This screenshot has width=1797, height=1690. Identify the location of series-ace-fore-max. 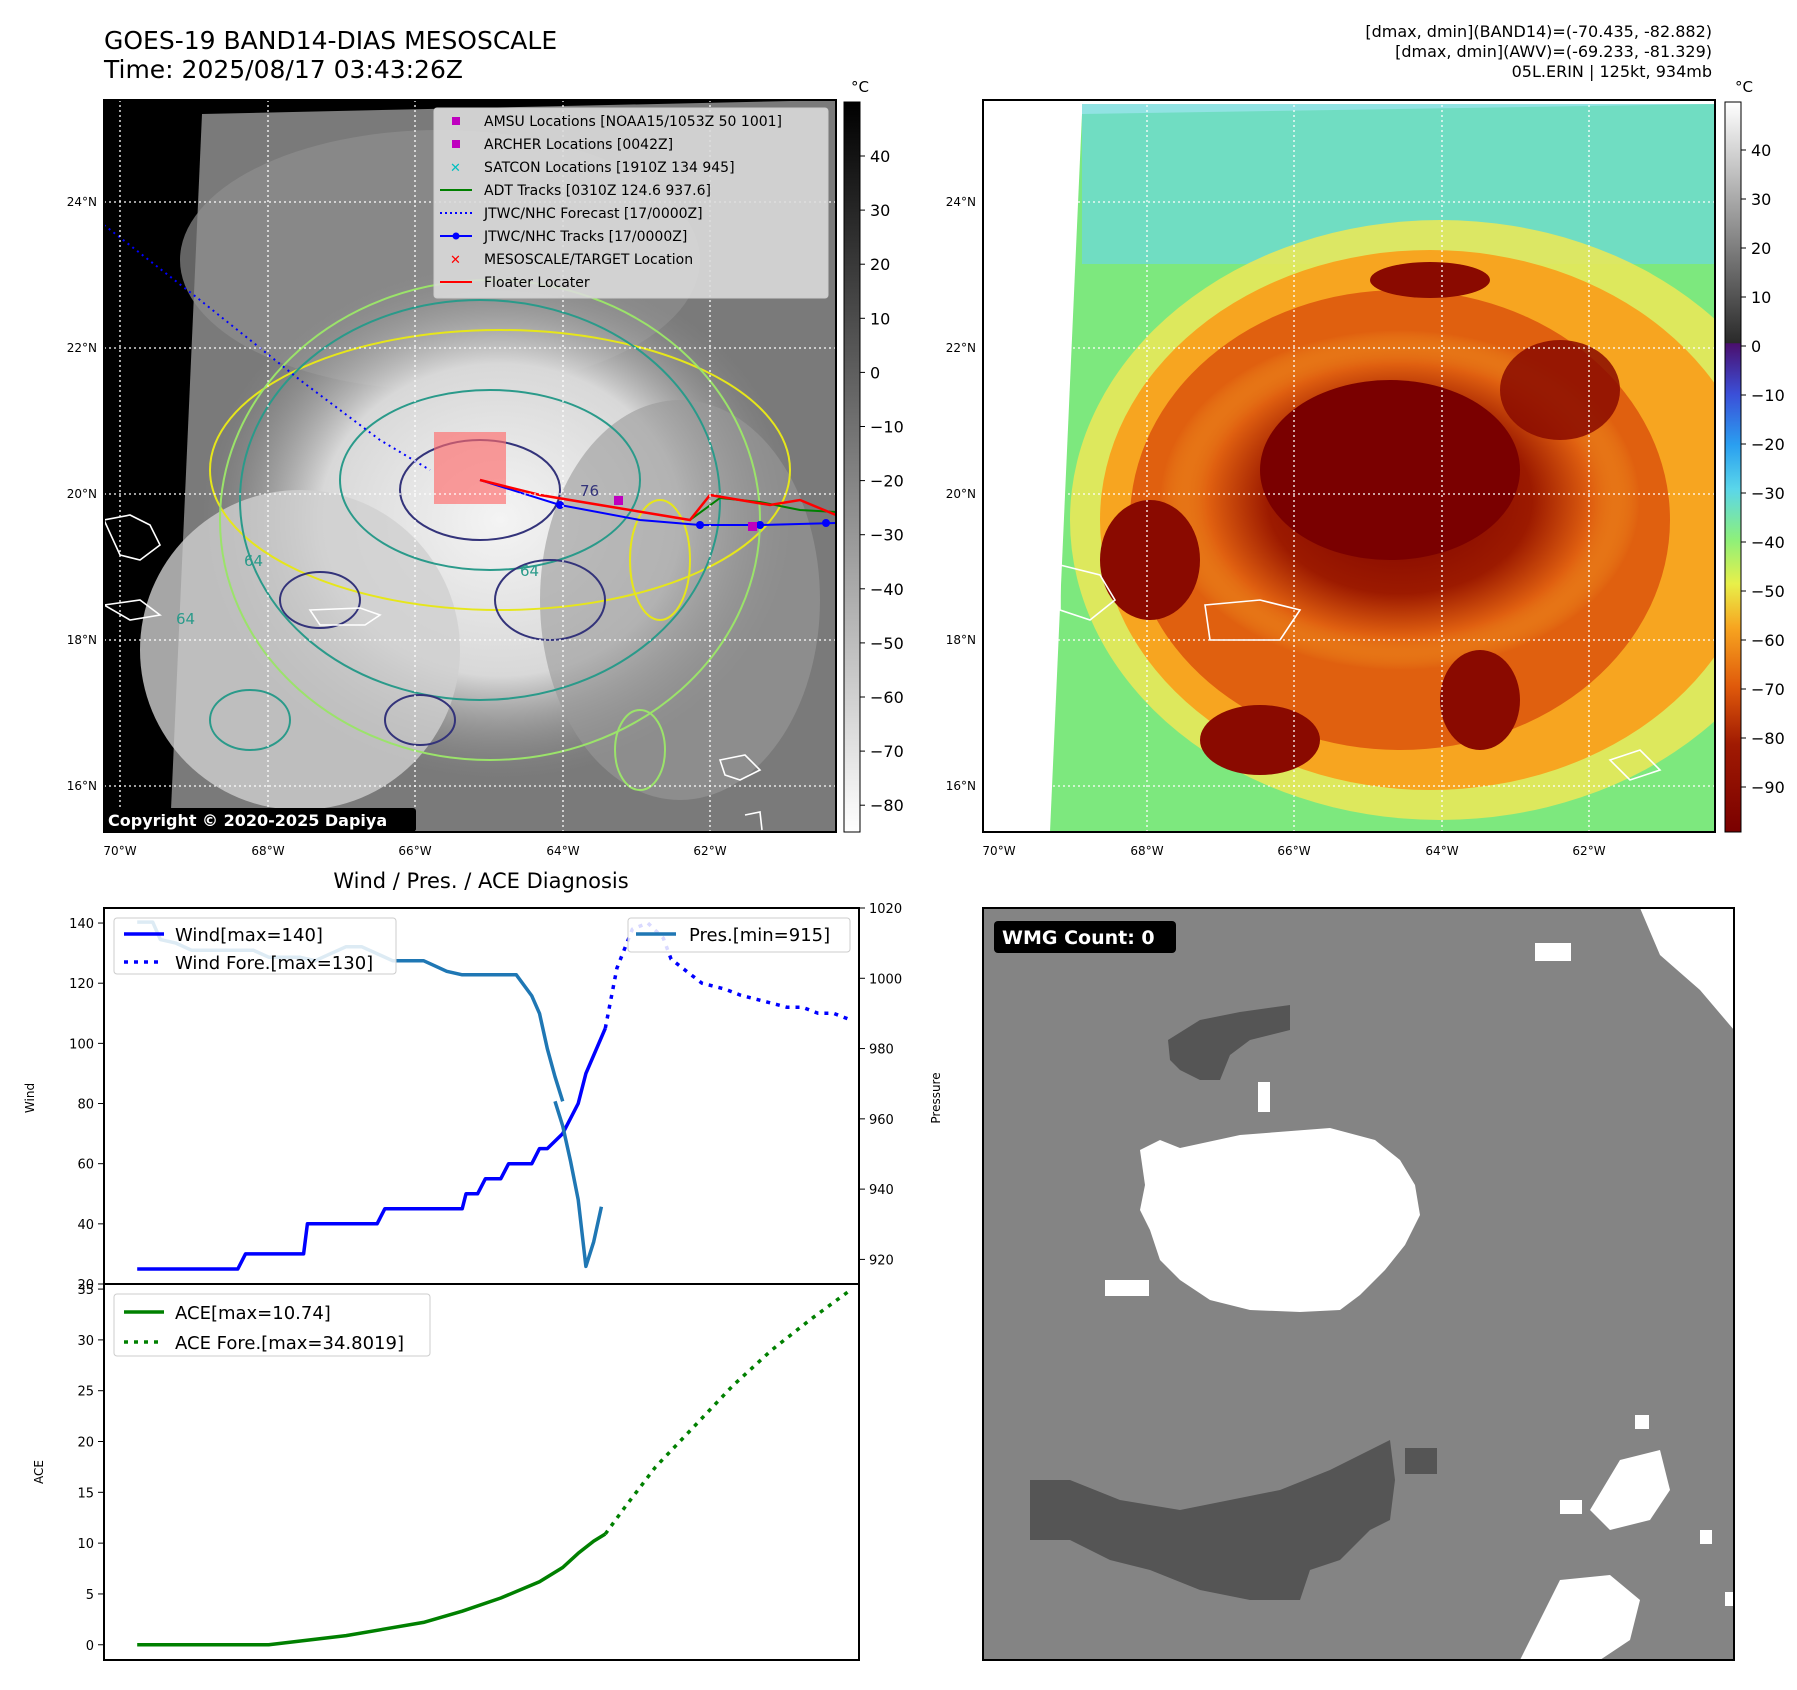
(727, 1412).